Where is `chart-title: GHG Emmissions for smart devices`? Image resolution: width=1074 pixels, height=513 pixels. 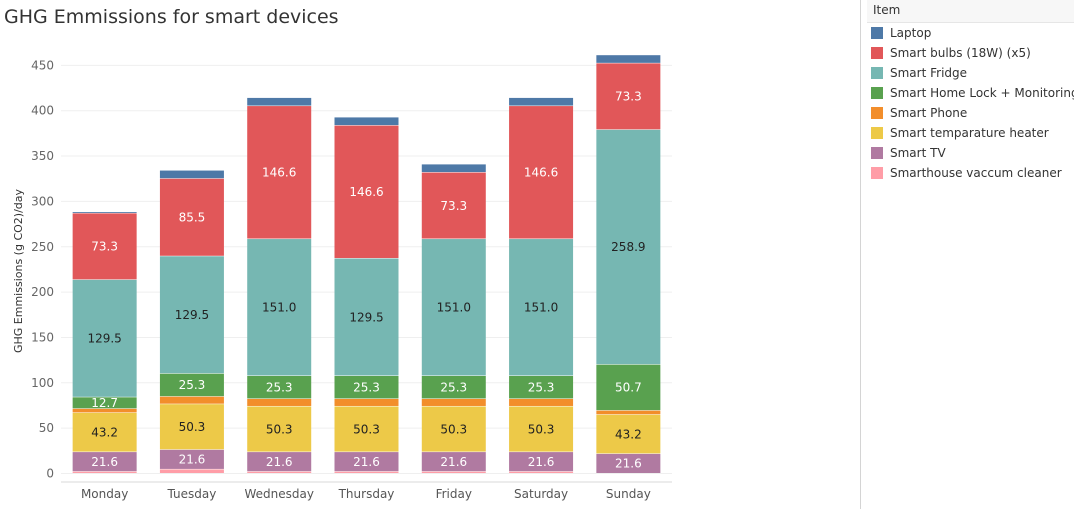
chart-title: GHG Emmissions for smart devices is located at coordinates (171, 17).